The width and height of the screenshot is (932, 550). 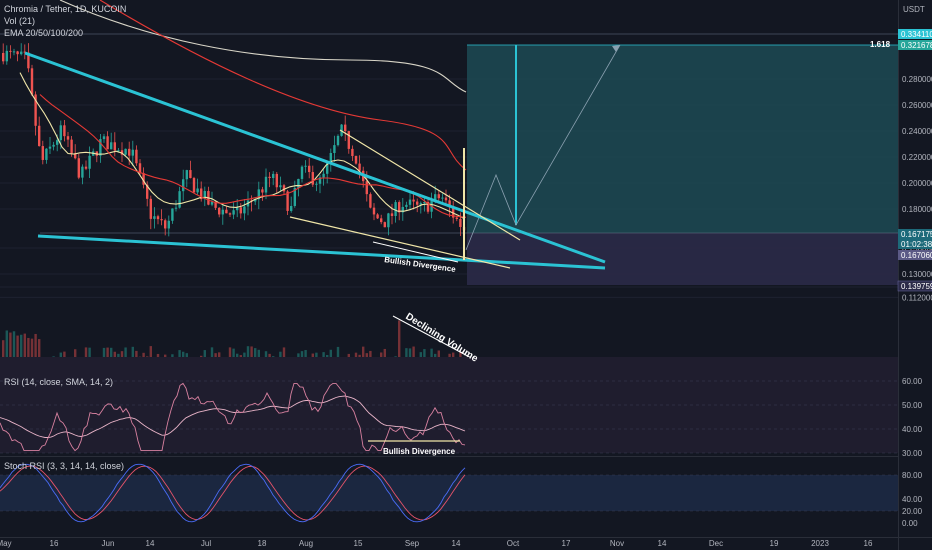 What do you see at coordinates (59, 382) in the screenshot?
I see `rsi-title: RSI (14, close, SMA, 14, 2)` at bounding box center [59, 382].